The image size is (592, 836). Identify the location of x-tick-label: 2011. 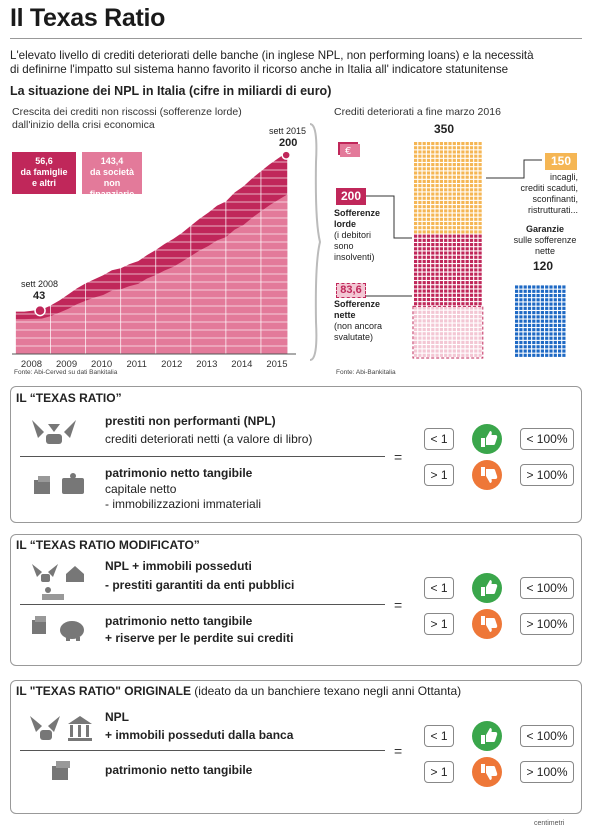
(136, 364).